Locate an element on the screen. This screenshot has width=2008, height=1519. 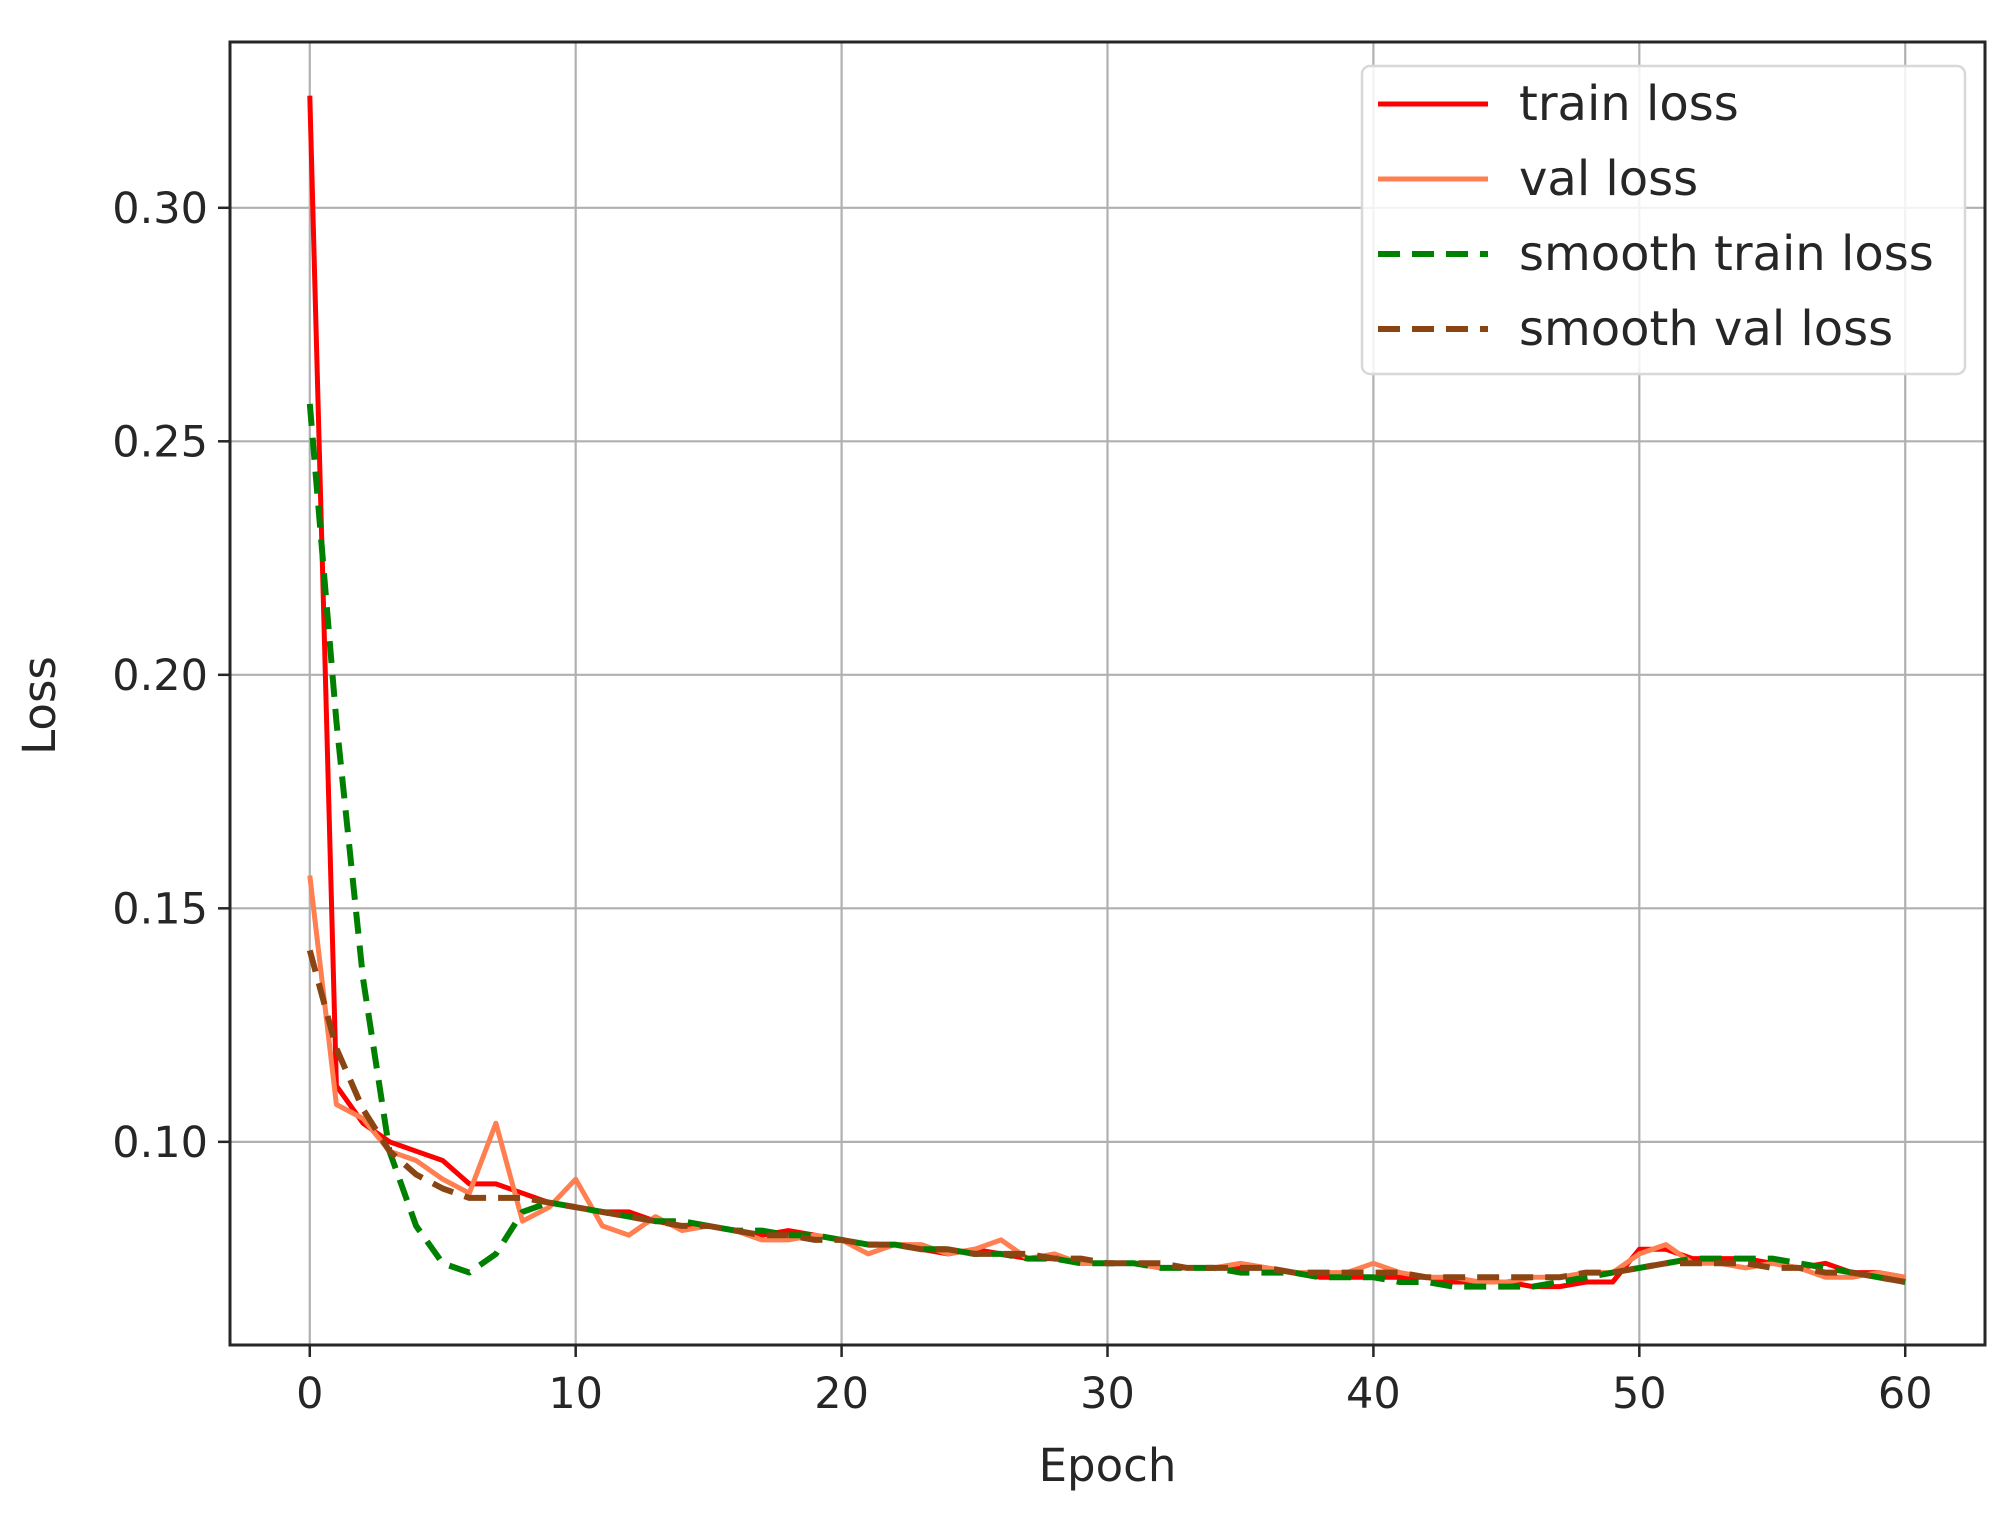
x-axis-label: Epoch is located at coordinates (1108, 1465).